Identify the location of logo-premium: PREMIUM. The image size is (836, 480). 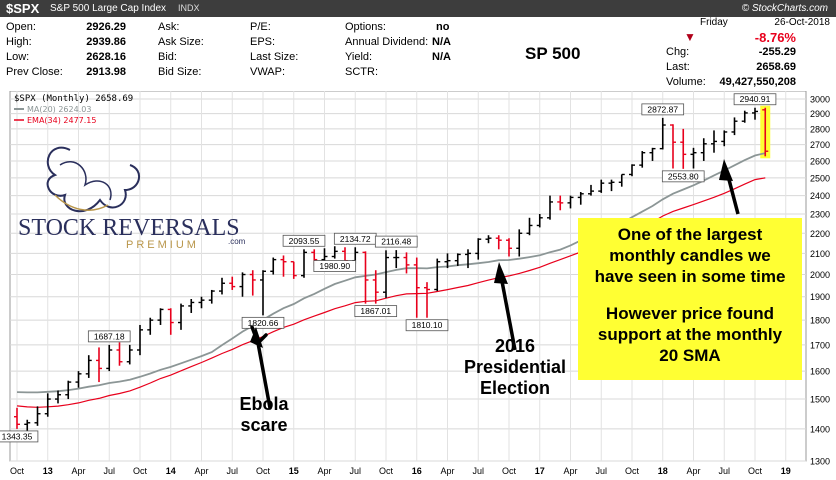
(162, 245).